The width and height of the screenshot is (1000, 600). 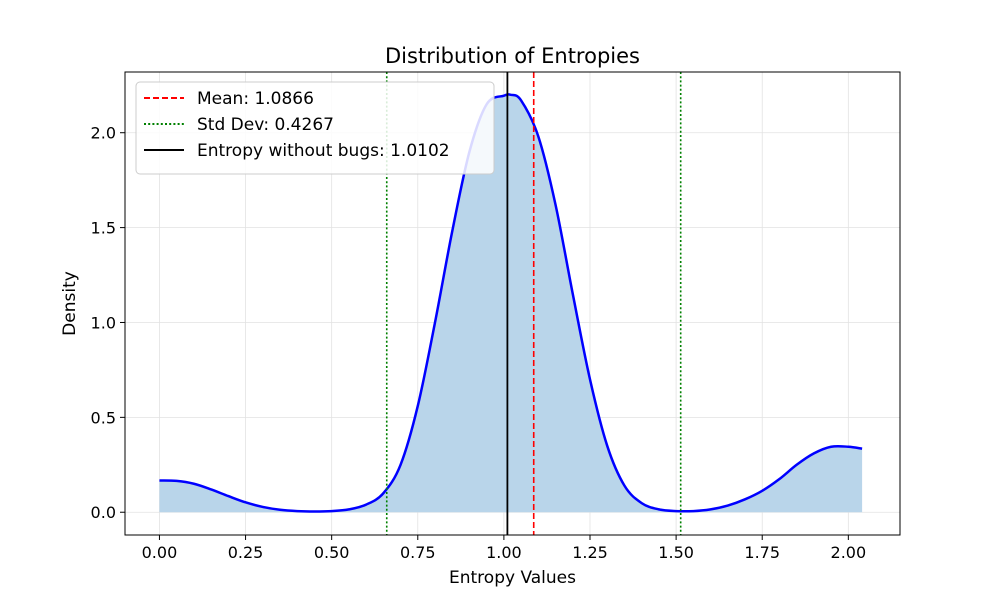 I want to click on legend-box, so click(x=315, y=128).